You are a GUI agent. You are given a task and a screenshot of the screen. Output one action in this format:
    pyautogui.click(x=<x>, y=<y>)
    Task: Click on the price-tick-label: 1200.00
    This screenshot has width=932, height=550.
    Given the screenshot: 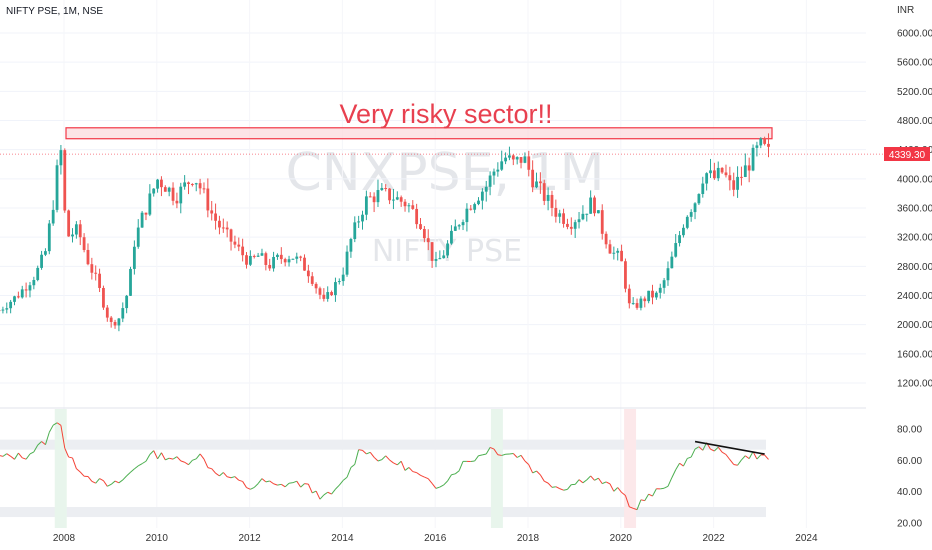 What is the action you would take?
    pyautogui.click(x=914, y=384)
    